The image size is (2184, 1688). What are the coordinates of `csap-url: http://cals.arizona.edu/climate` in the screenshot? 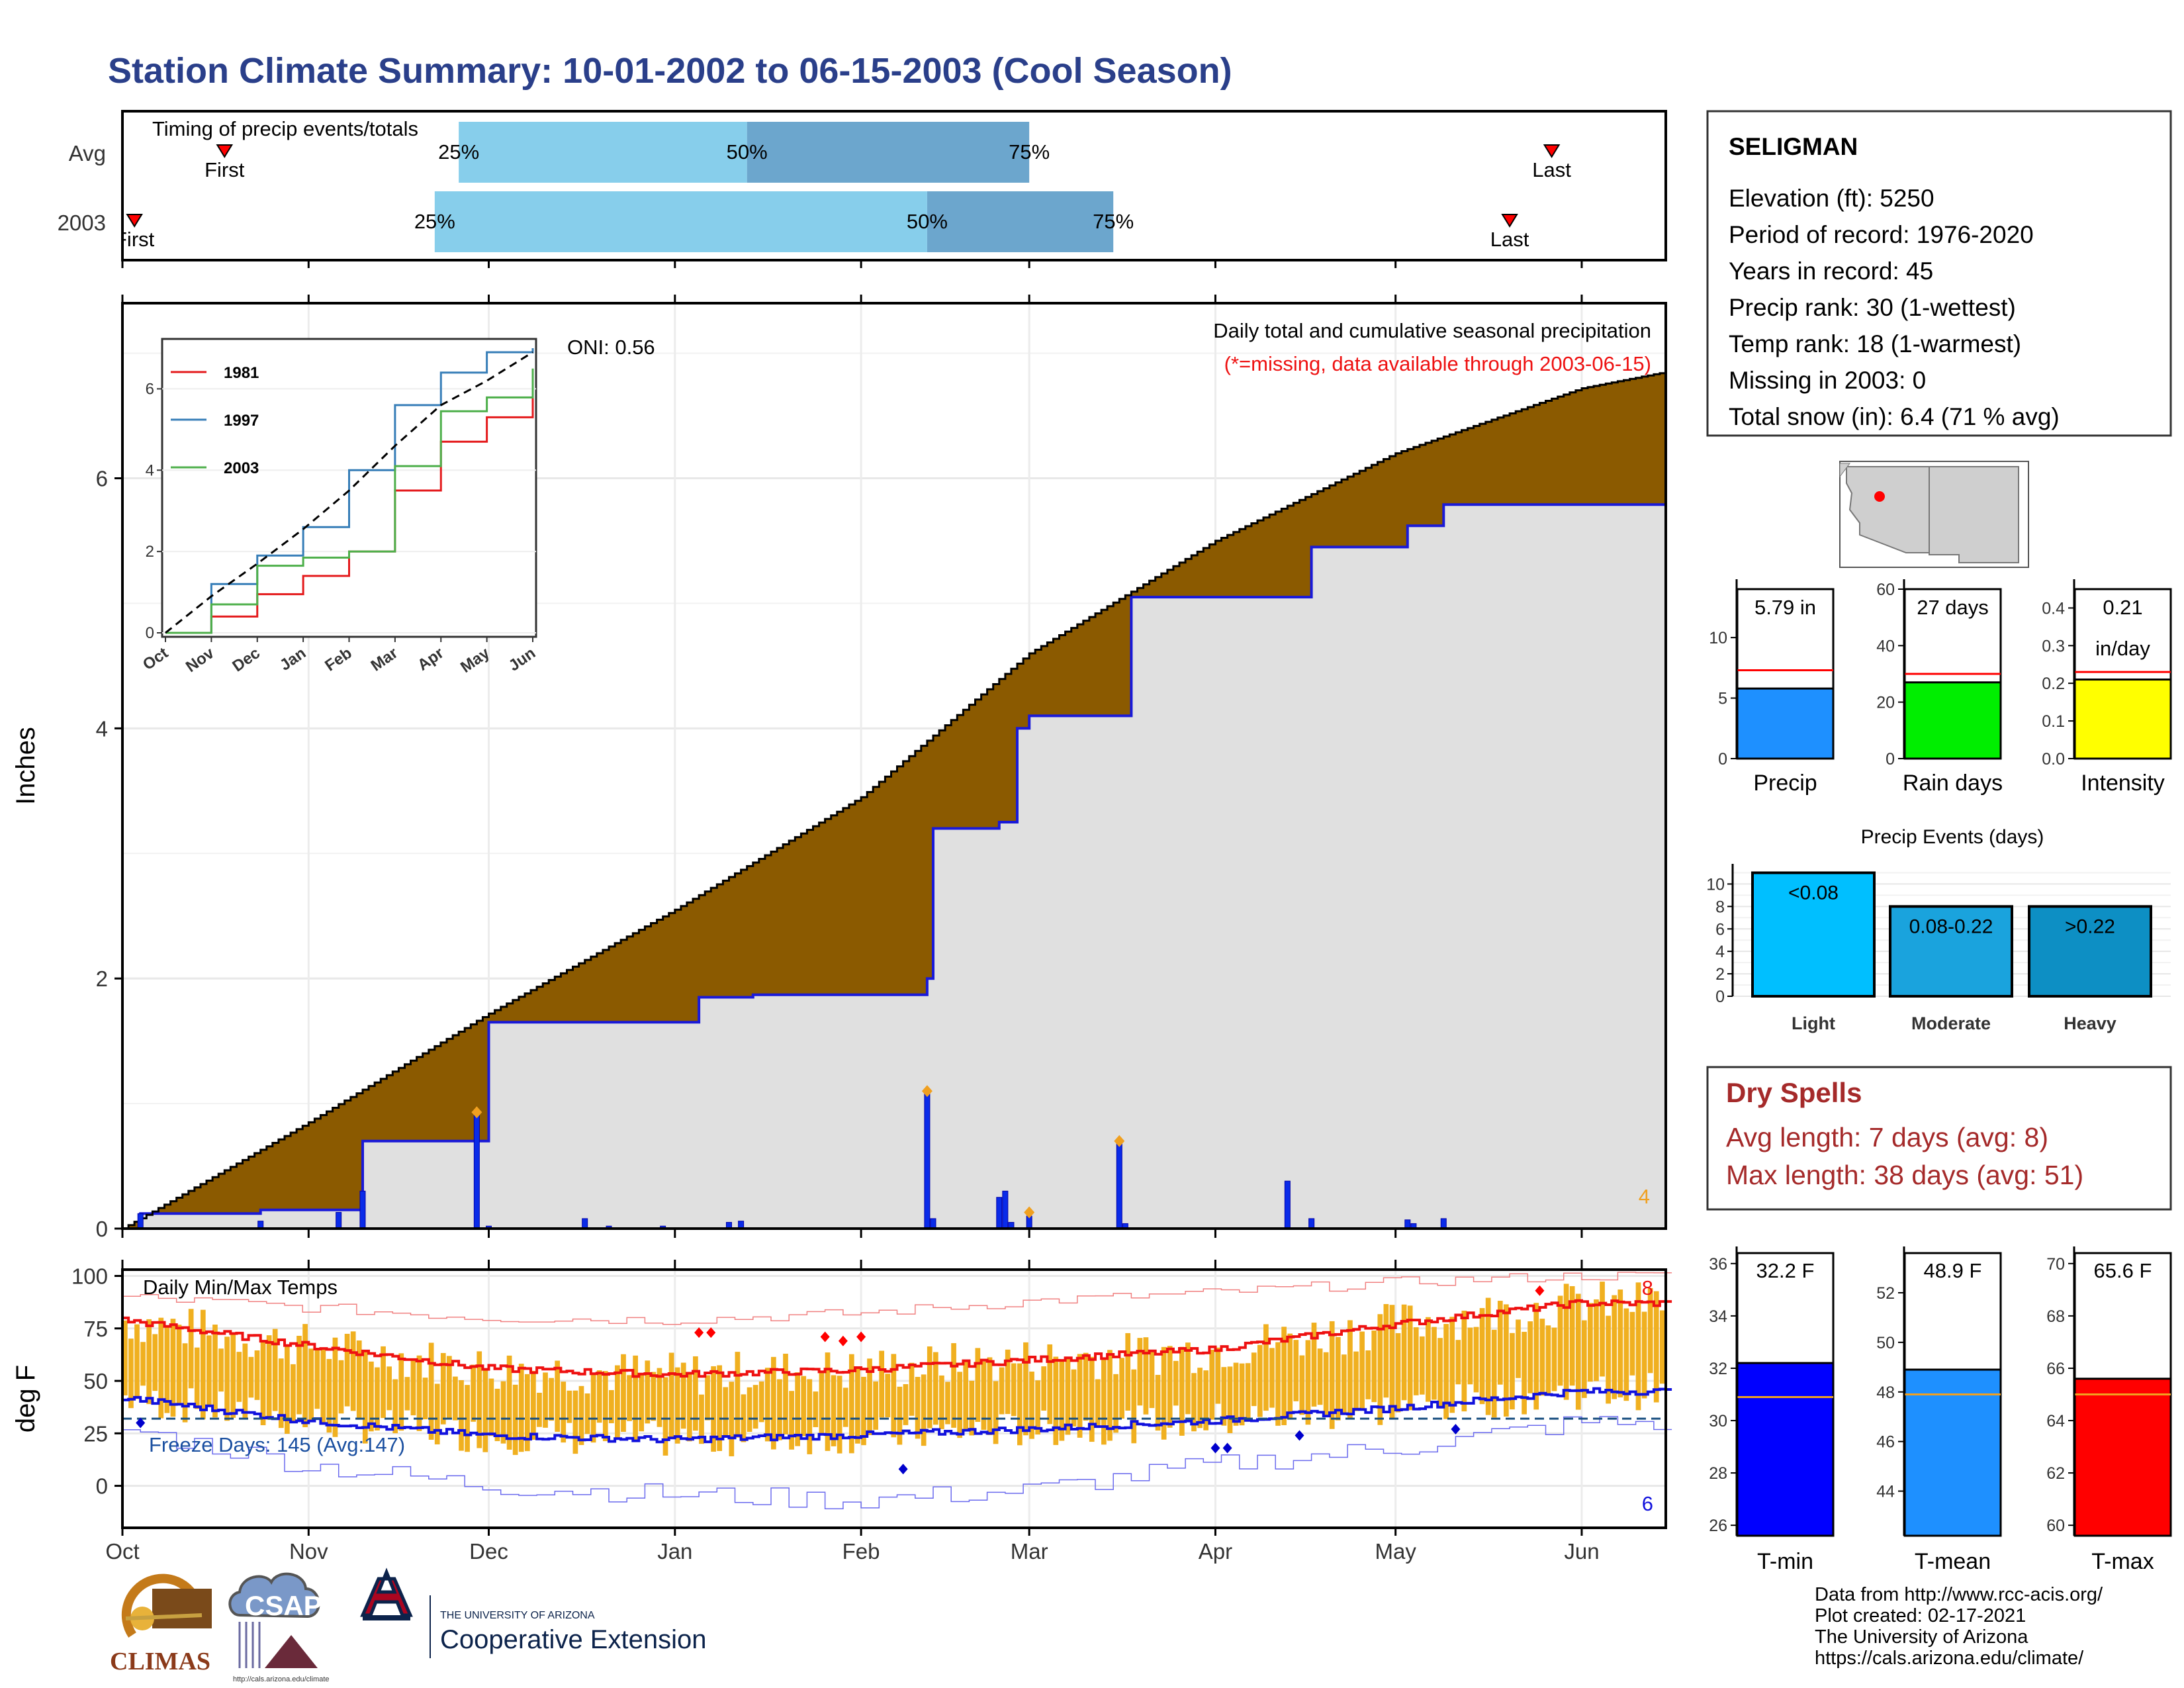 It's located at (281, 1679).